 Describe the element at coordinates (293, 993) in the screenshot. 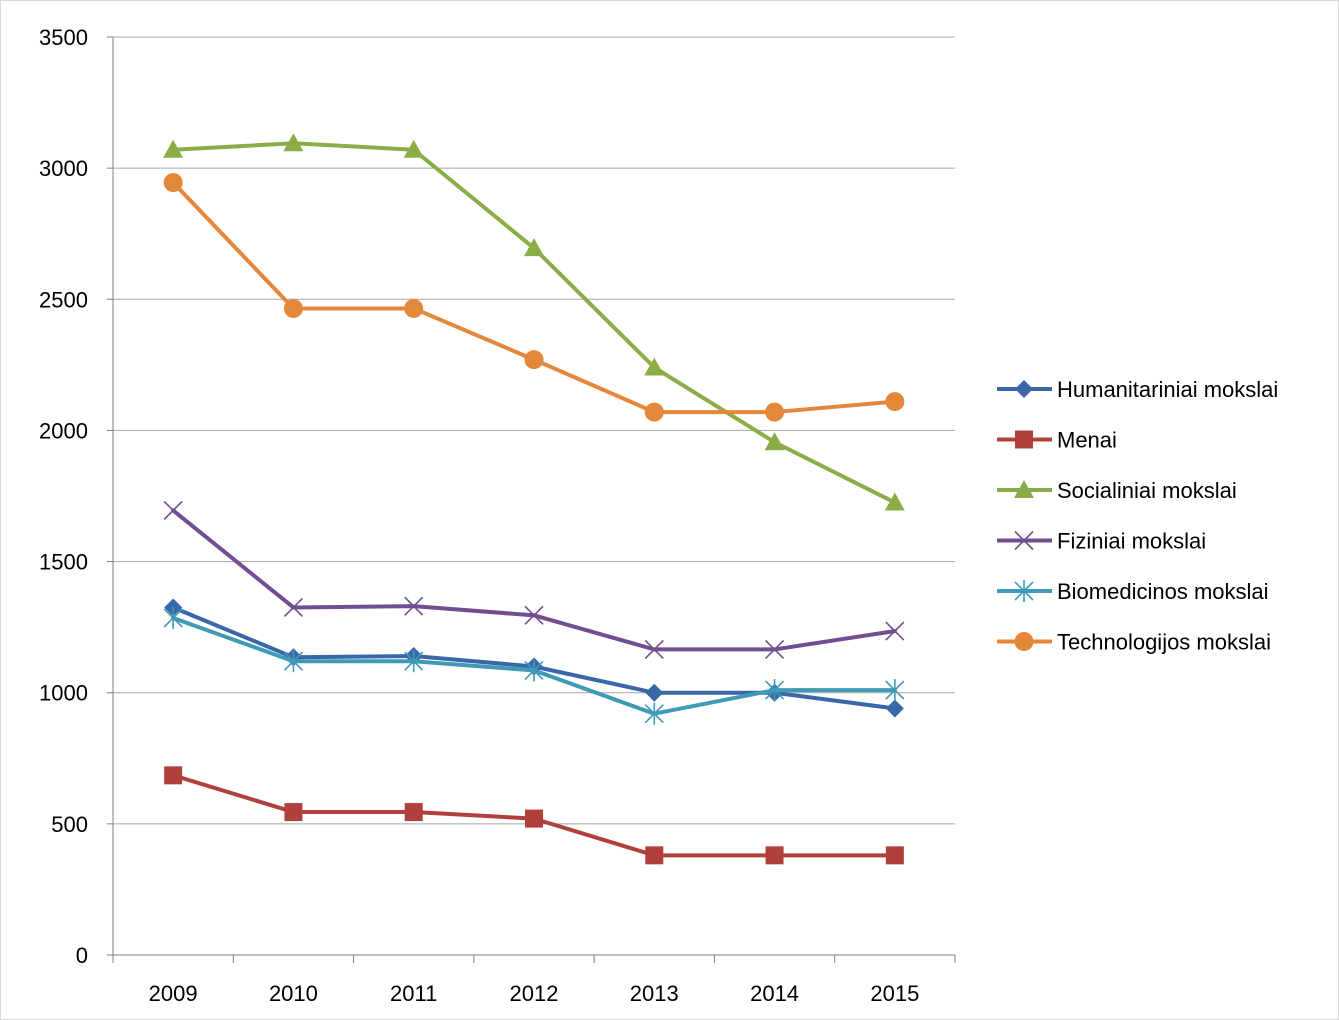

I see `x-tick-label: 2010` at that location.